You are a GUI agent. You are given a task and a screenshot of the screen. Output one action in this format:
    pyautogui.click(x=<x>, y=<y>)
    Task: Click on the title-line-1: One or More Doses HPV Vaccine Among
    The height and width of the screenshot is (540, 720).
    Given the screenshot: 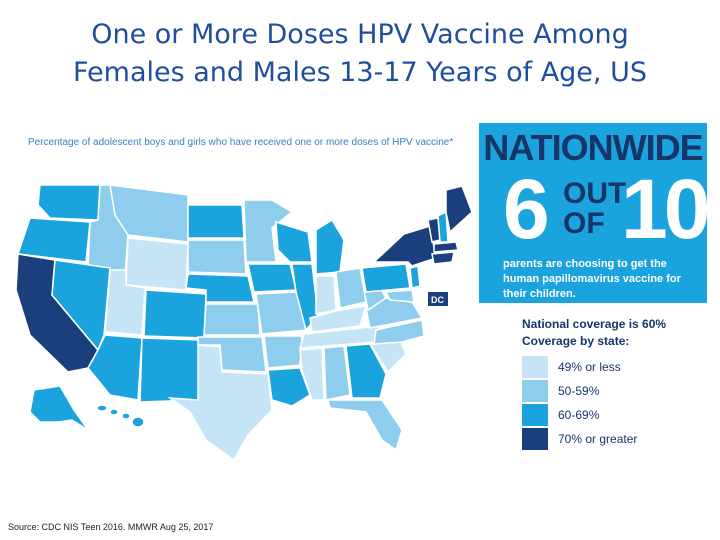 What is the action you would take?
    pyautogui.click(x=360, y=34)
    